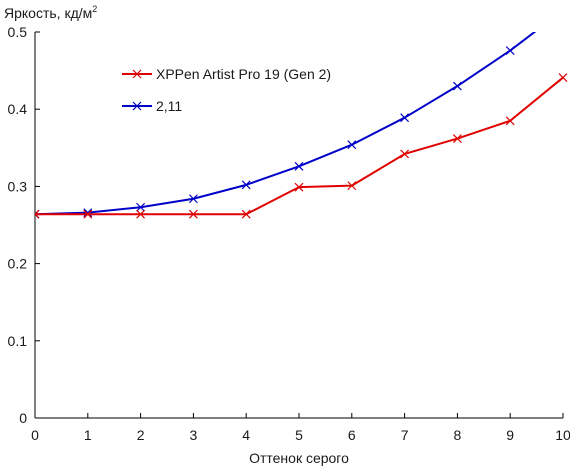  I want to click on x-tick-label: 1, so click(88, 435).